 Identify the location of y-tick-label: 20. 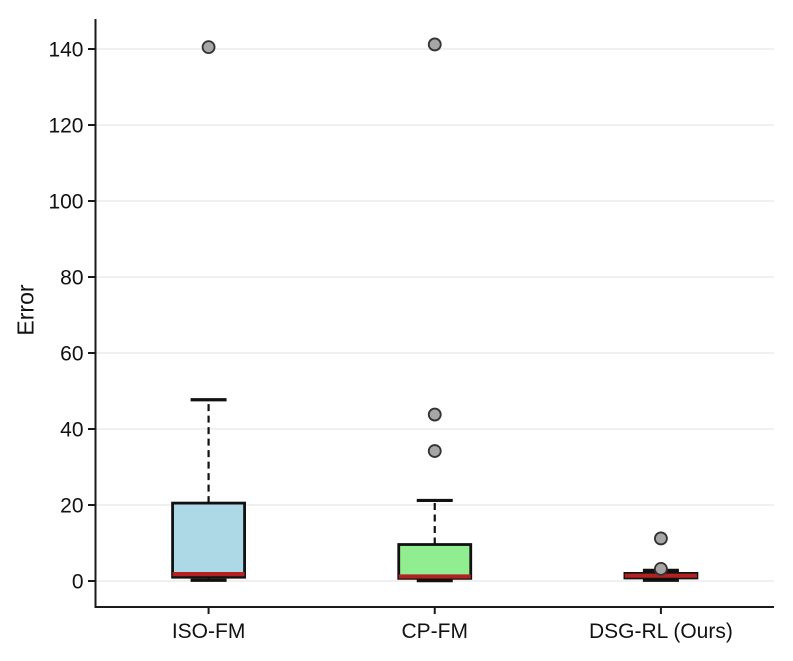
(71, 506).